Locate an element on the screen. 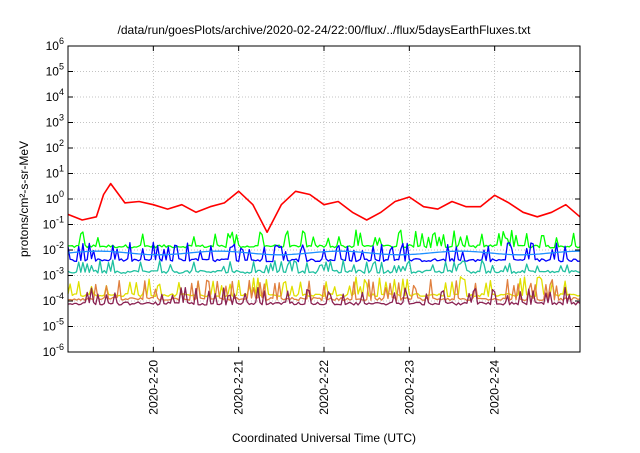 Image resolution: width=640 pixels, height=453 pixels. y-tick-label: 10⁰ is located at coordinates (55, 197).